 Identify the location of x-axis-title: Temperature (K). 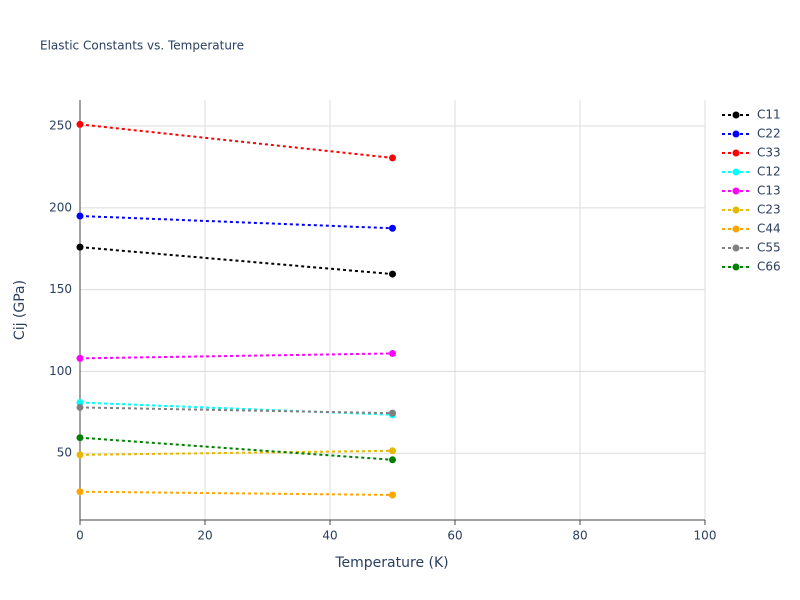
(391, 563).